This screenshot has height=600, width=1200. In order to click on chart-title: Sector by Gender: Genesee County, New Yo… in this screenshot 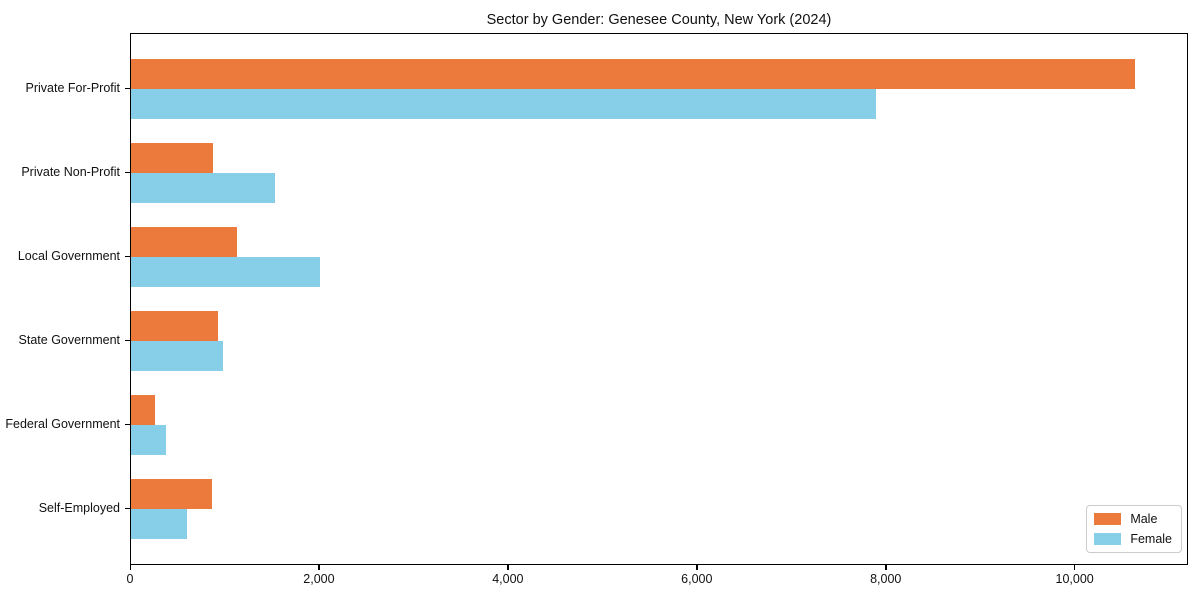, I will do `click(659, 20)`.